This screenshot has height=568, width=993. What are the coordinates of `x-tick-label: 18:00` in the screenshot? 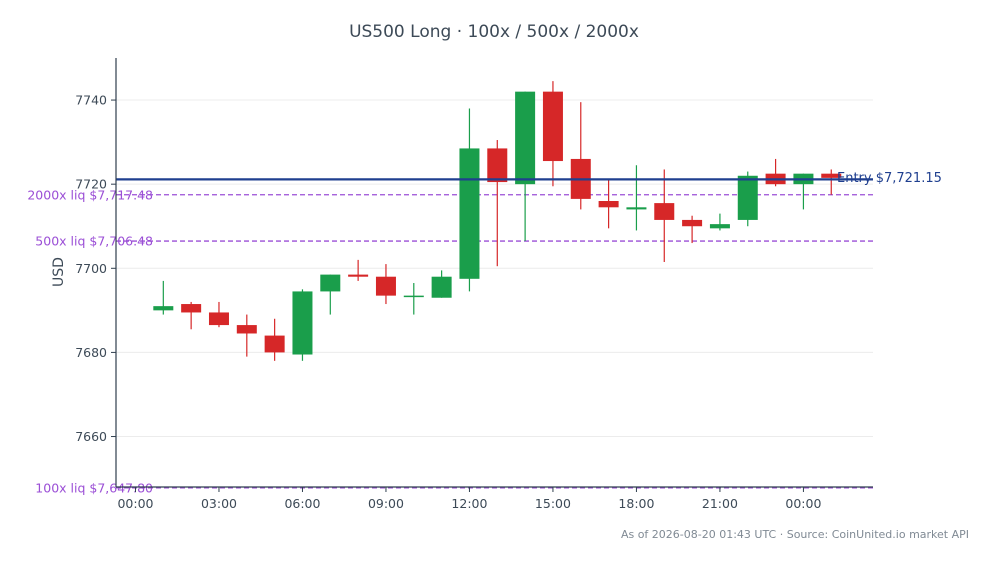 It's located at (636, 503).